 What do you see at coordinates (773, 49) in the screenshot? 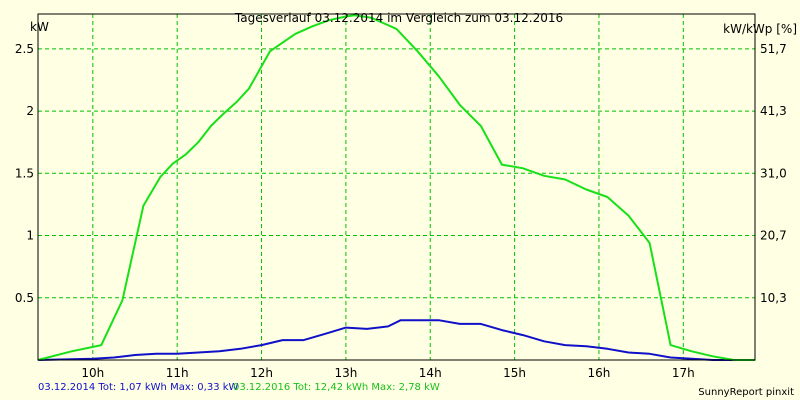
I see `y-tick-label-right: 51,7` at bounding box center [773, 49].